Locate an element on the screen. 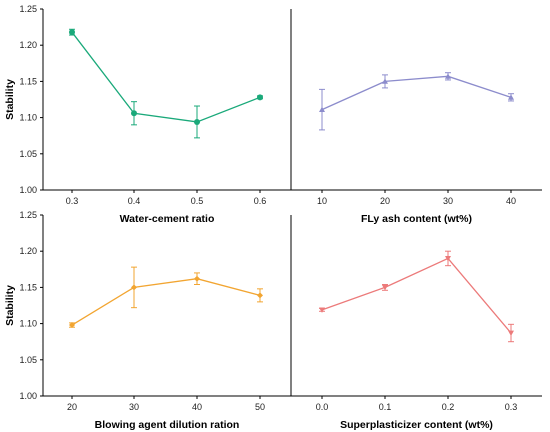 The height and width of the screenshot is (432, 550). x-tick-label: 0.2 is located at coordinates (448, 407).